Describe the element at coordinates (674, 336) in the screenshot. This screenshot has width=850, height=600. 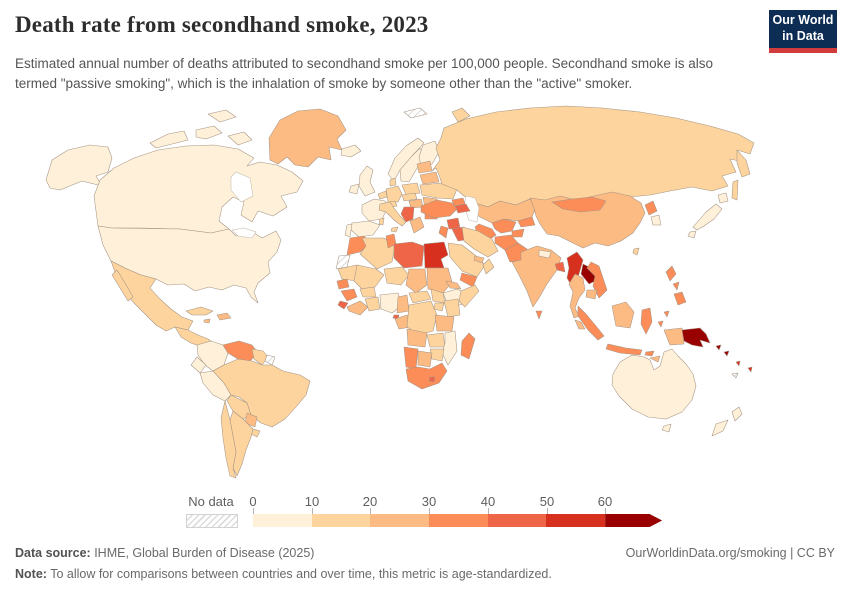
I see `country-indonesia-west-papua` at that location.